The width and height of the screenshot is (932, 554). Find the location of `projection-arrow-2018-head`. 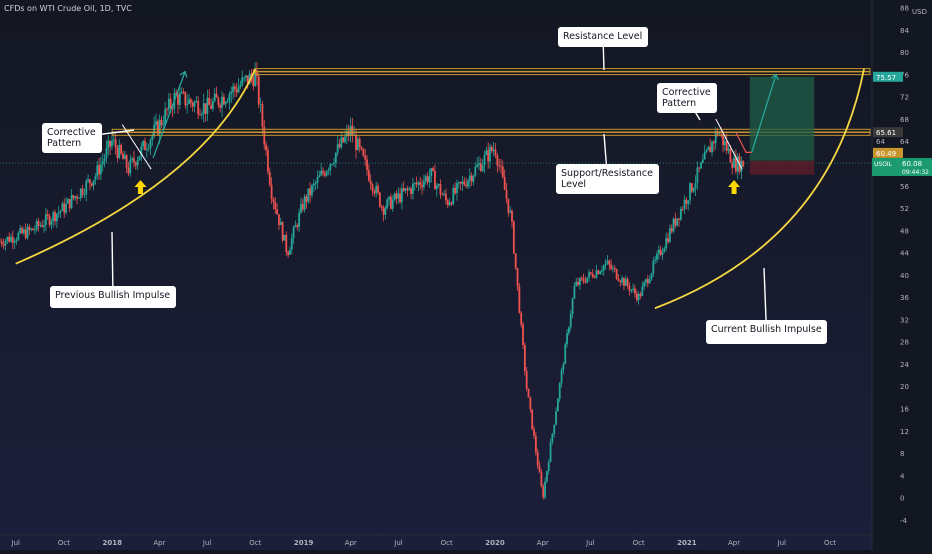

projection-arrow-2018-head is located at coordinates (183, 74).